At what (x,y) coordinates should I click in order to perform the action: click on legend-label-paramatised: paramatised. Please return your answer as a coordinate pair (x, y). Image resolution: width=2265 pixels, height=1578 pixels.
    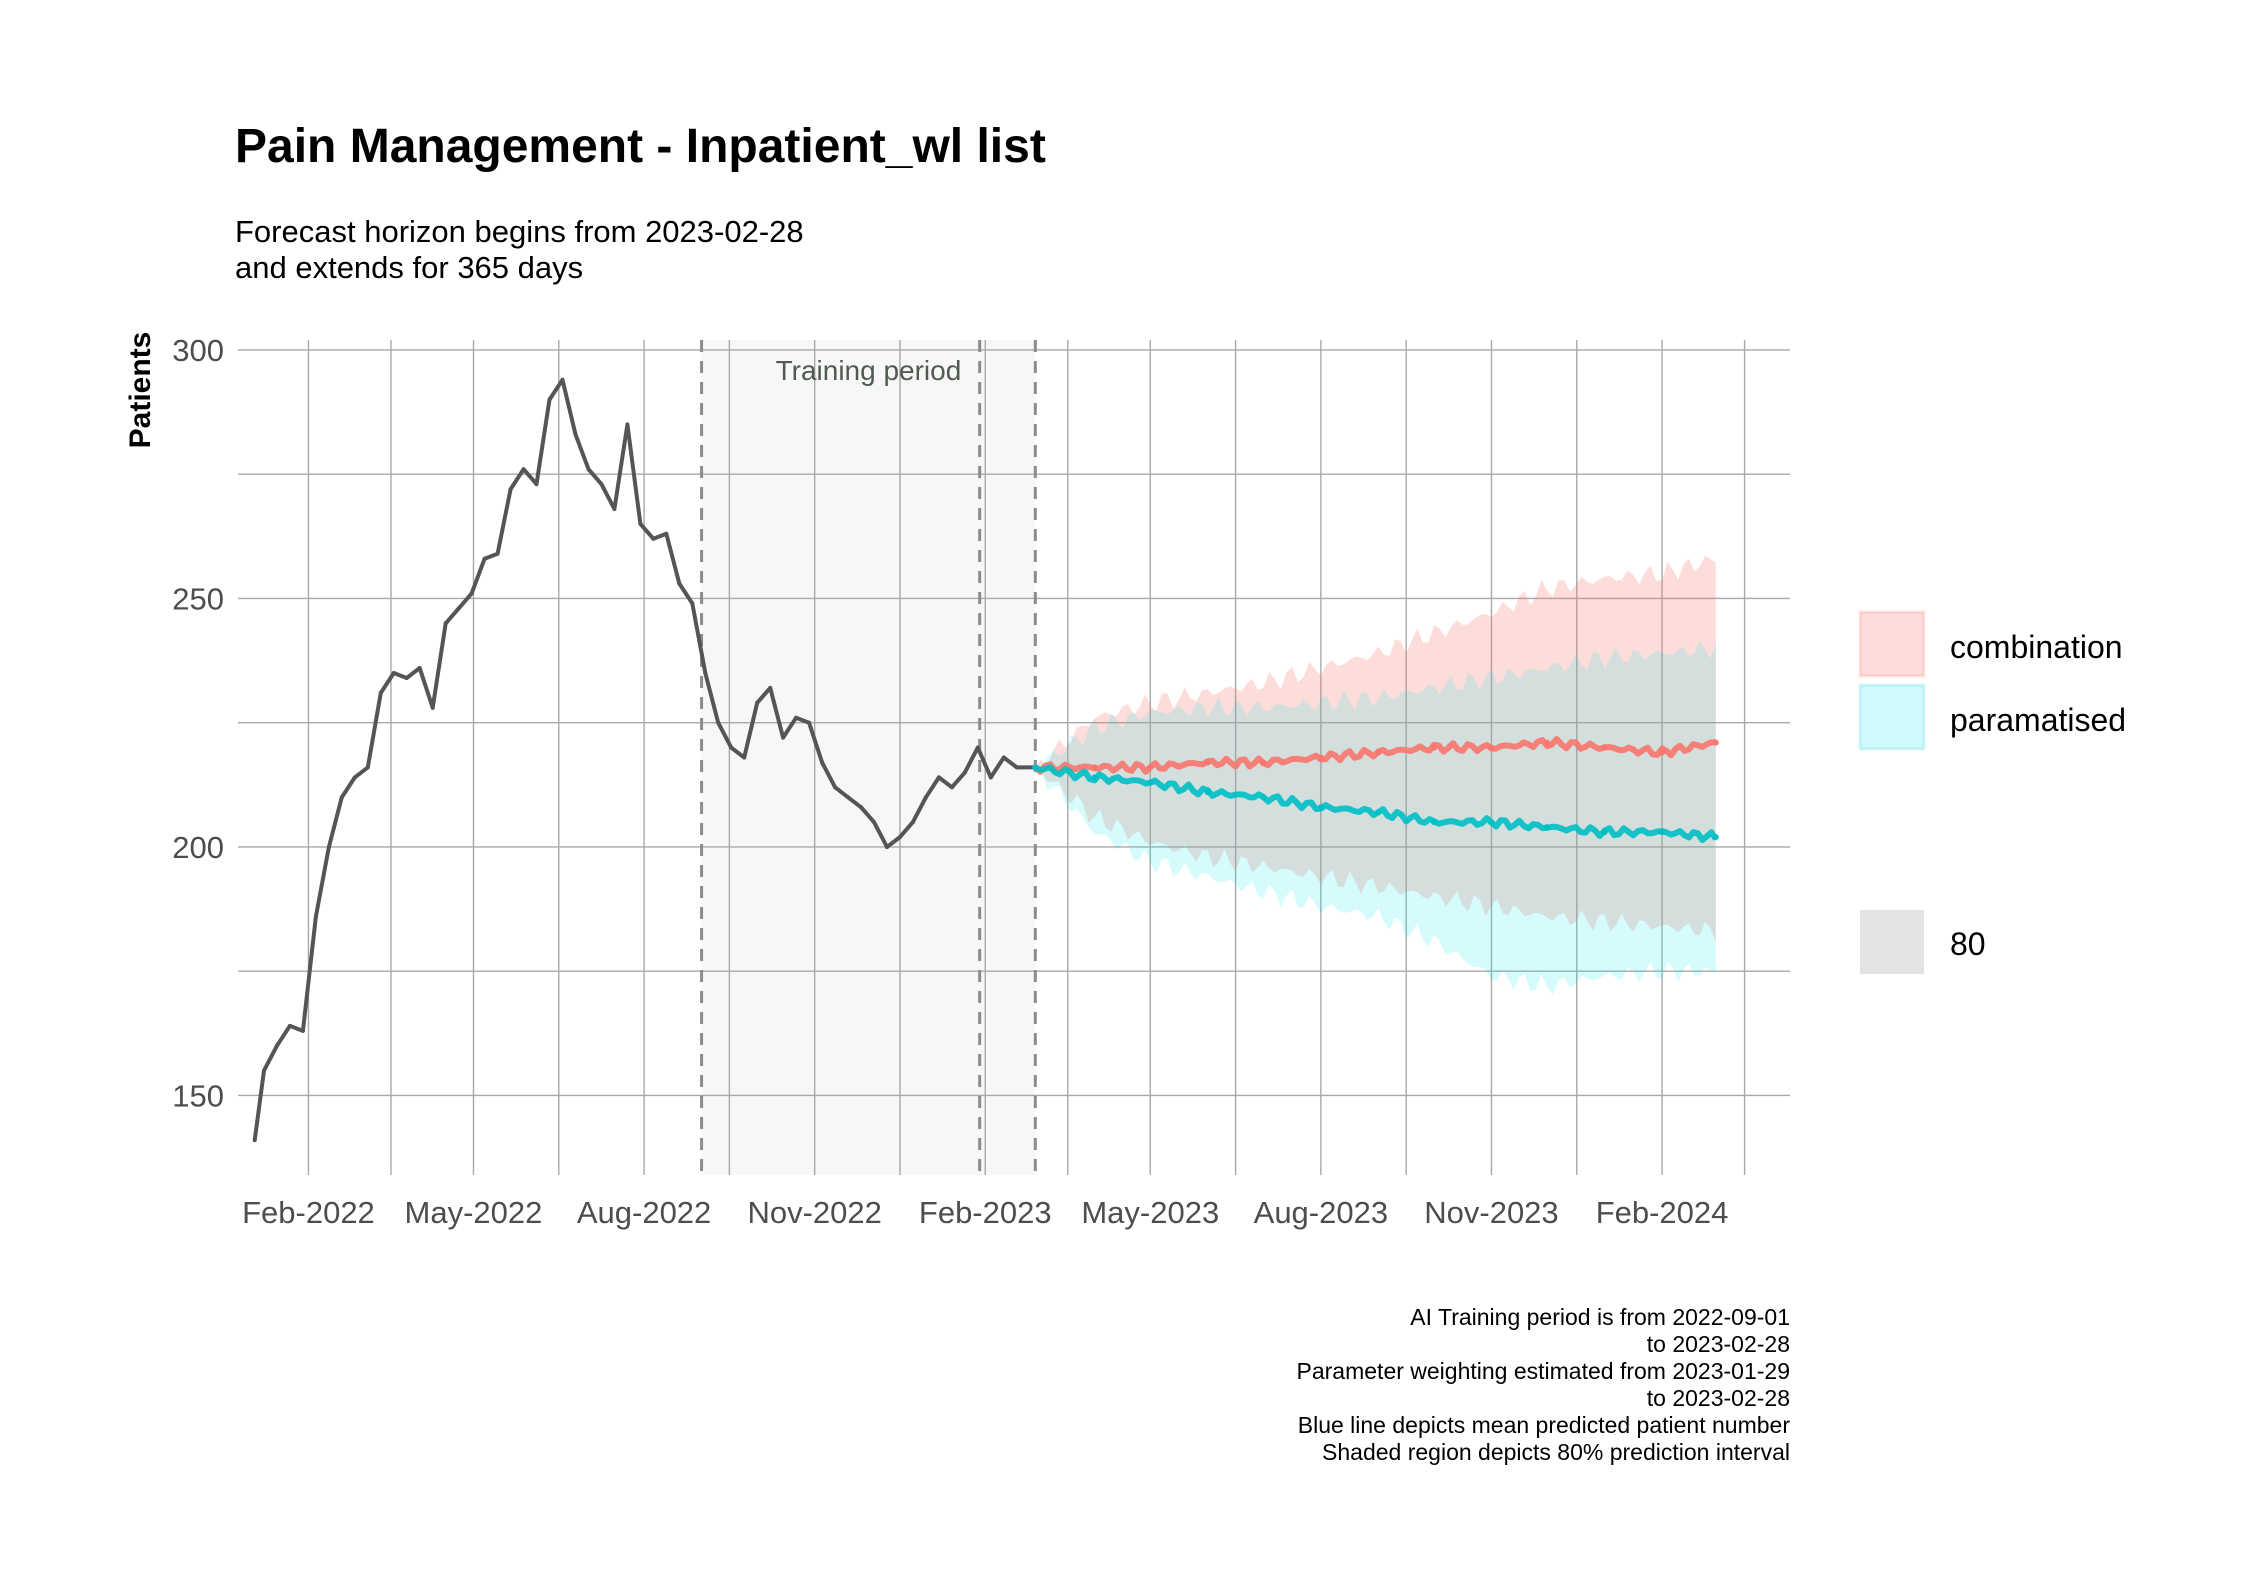
    Looking at the image, I should click on (2038, 720).